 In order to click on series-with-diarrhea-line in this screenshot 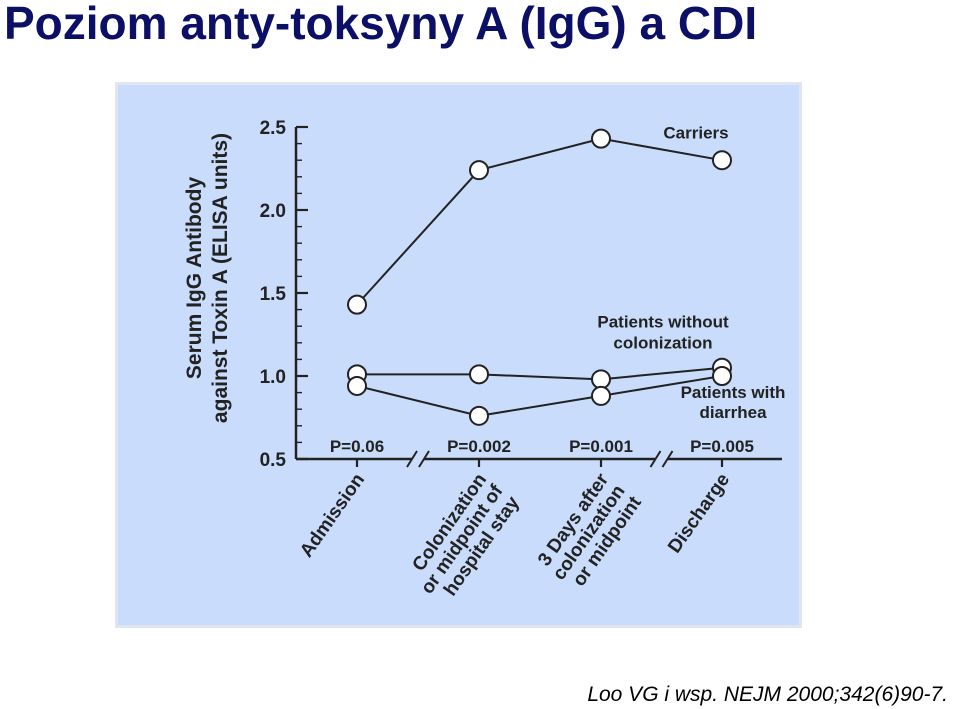, I will do `click(539, 396)`.